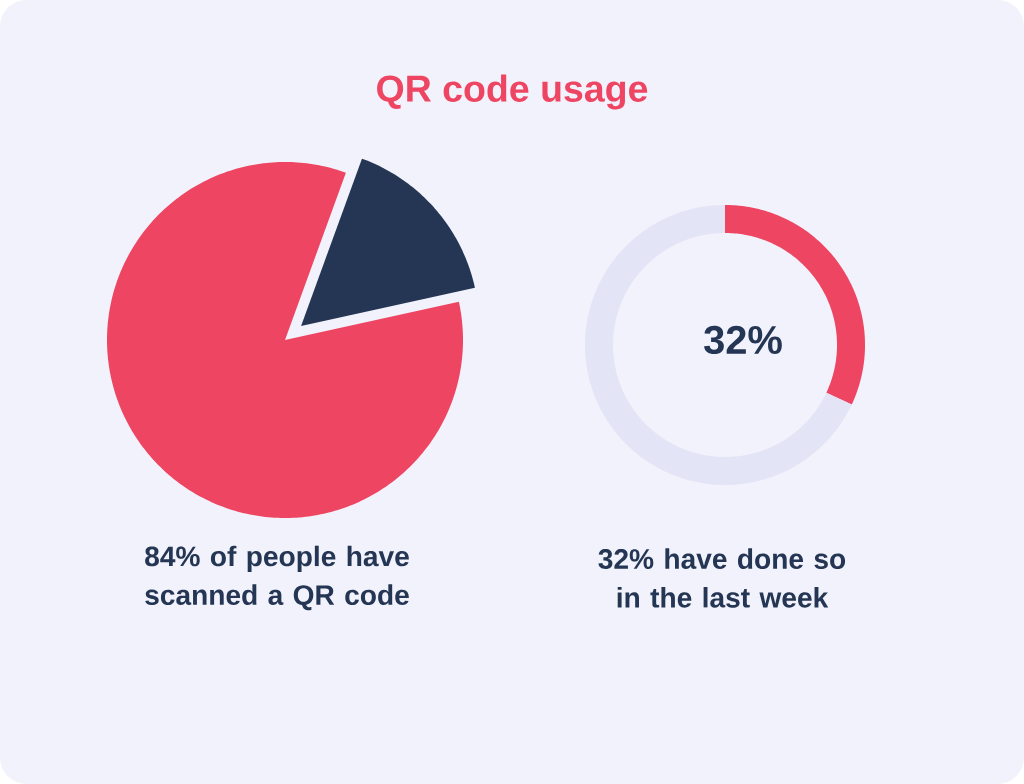 This screenshot has width=1024, height=784. What do you see at coordinates (277, 578) in the screenshot?
I see `text: 84% of people have scanned a QR code` at bounding box center [277, 578].